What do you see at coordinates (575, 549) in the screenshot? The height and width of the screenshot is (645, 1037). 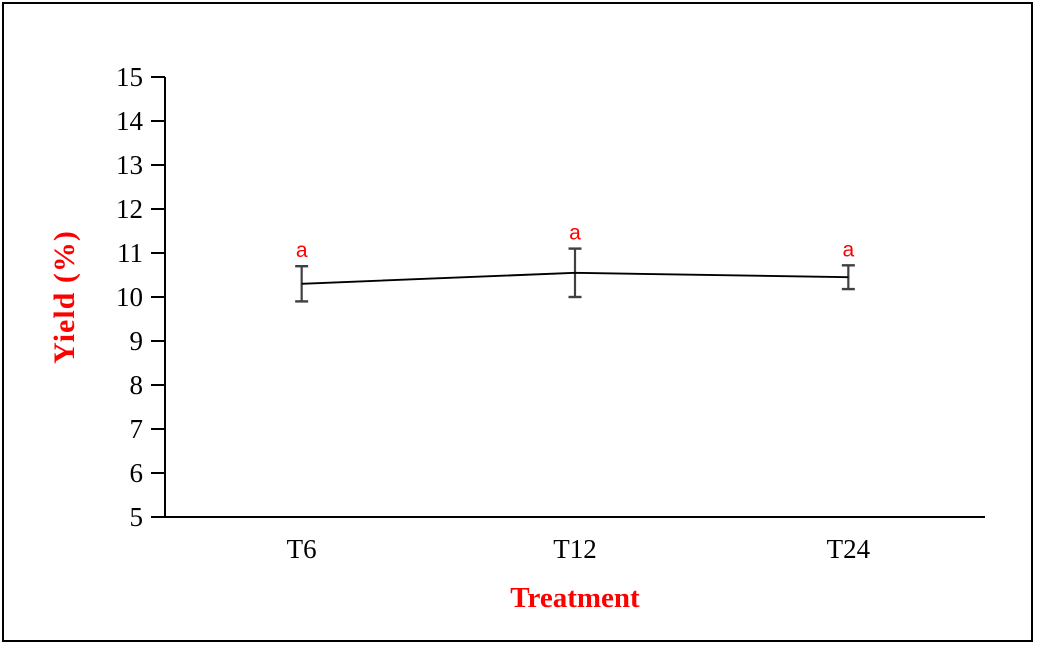 I see `x-category-label: T12` at bounding box center [575, 549].